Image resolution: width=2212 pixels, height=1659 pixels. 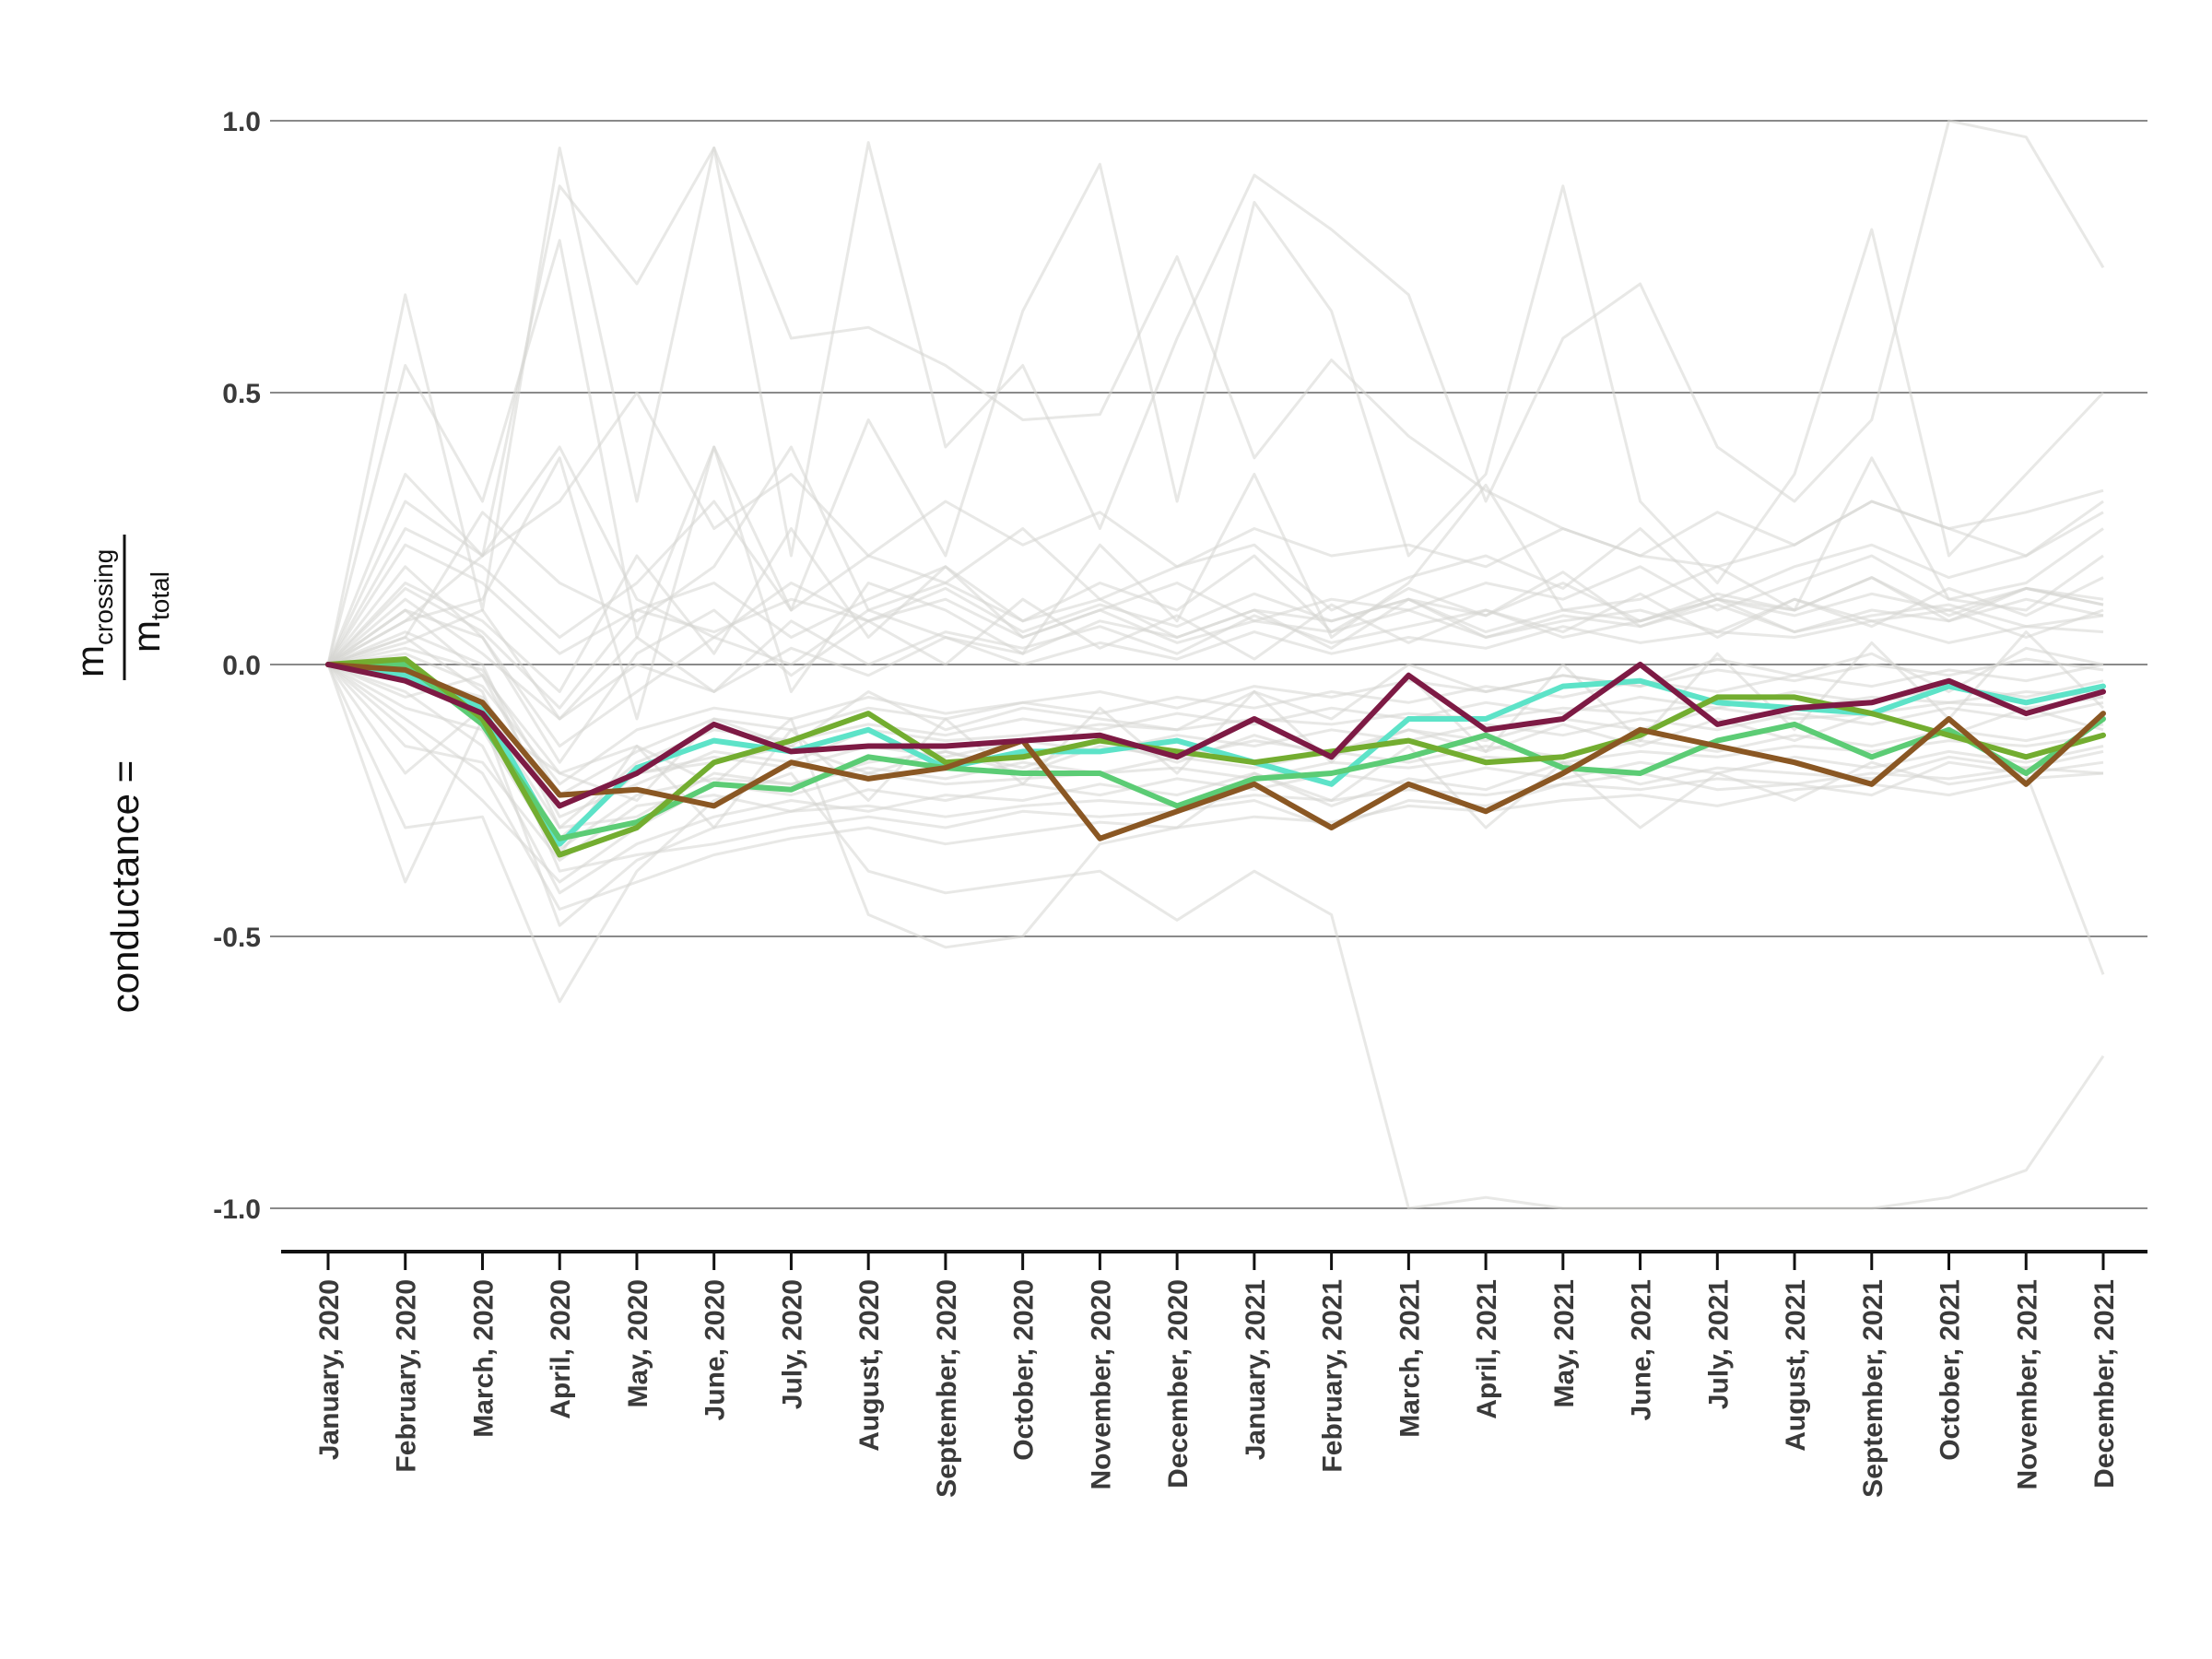 I want to click on y-tick-label: -0.5, so click(x=237, y=938).